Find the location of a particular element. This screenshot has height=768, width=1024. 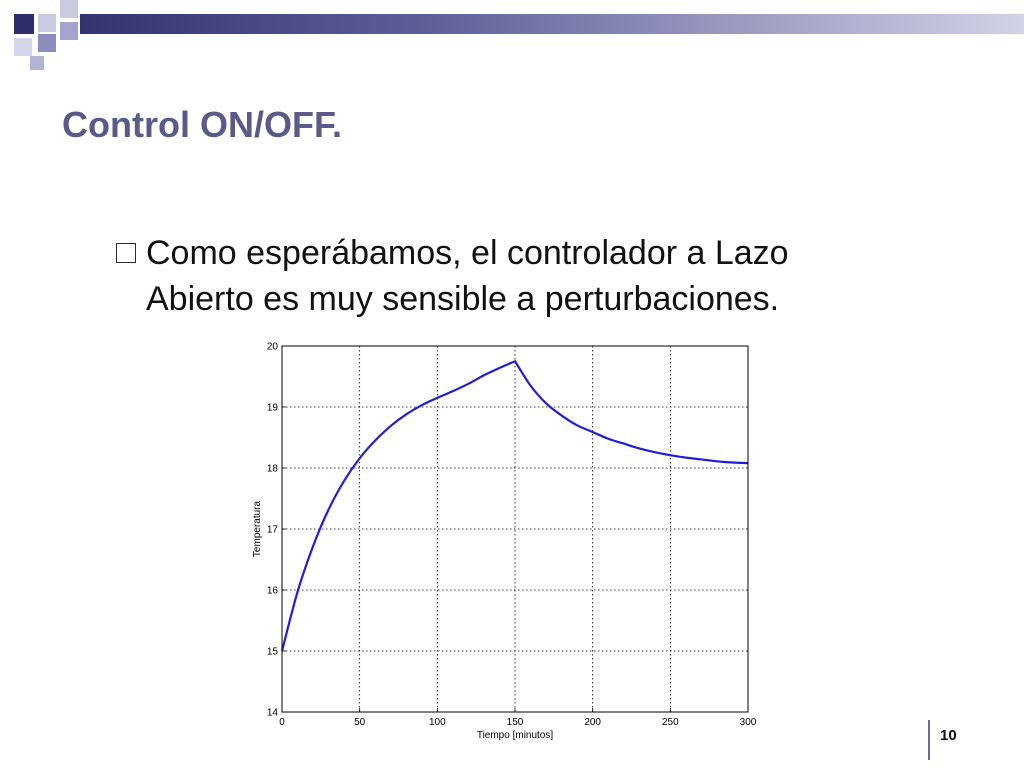

y-tick-label: 15 is located at coordinates (273, 652).